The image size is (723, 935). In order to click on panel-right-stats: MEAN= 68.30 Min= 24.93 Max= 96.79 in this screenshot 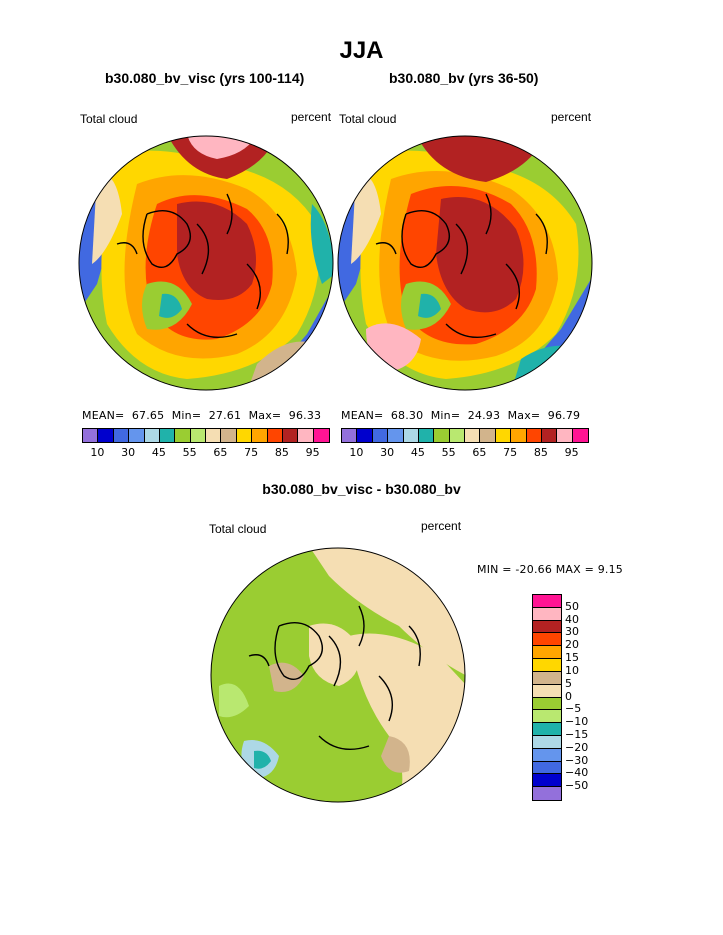, I will do `click(460, 415)`.